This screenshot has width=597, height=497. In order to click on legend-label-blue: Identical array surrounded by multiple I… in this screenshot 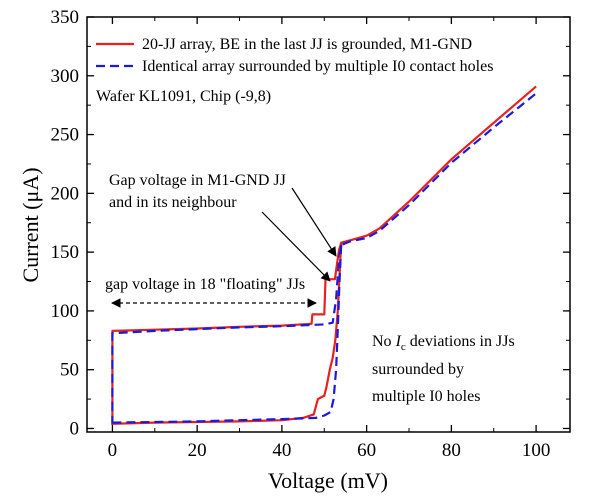, I will do `click(317, 66)`.